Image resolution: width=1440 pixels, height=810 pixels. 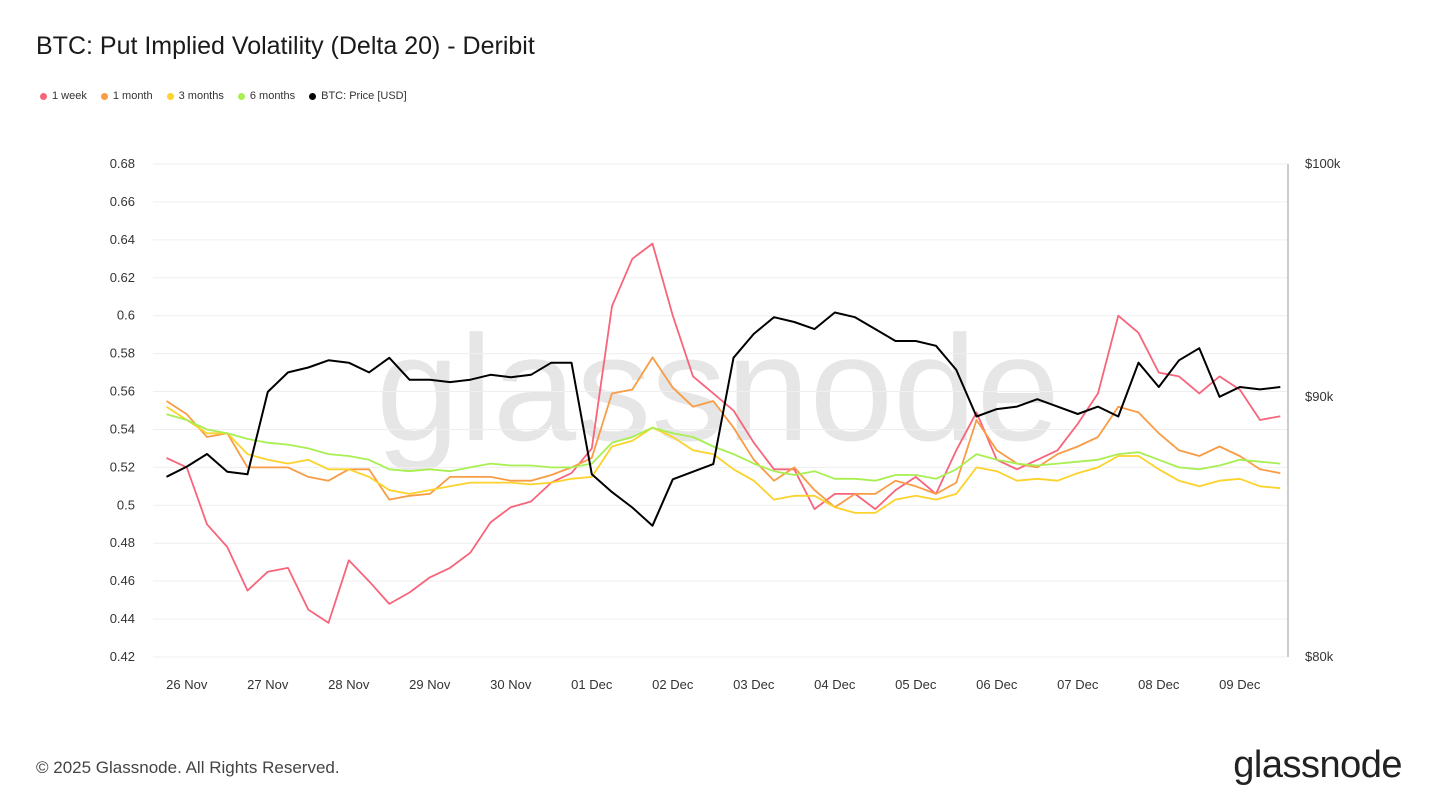 I want to click on x-tick-label: 26 Nov, so click(x=187, y=684).